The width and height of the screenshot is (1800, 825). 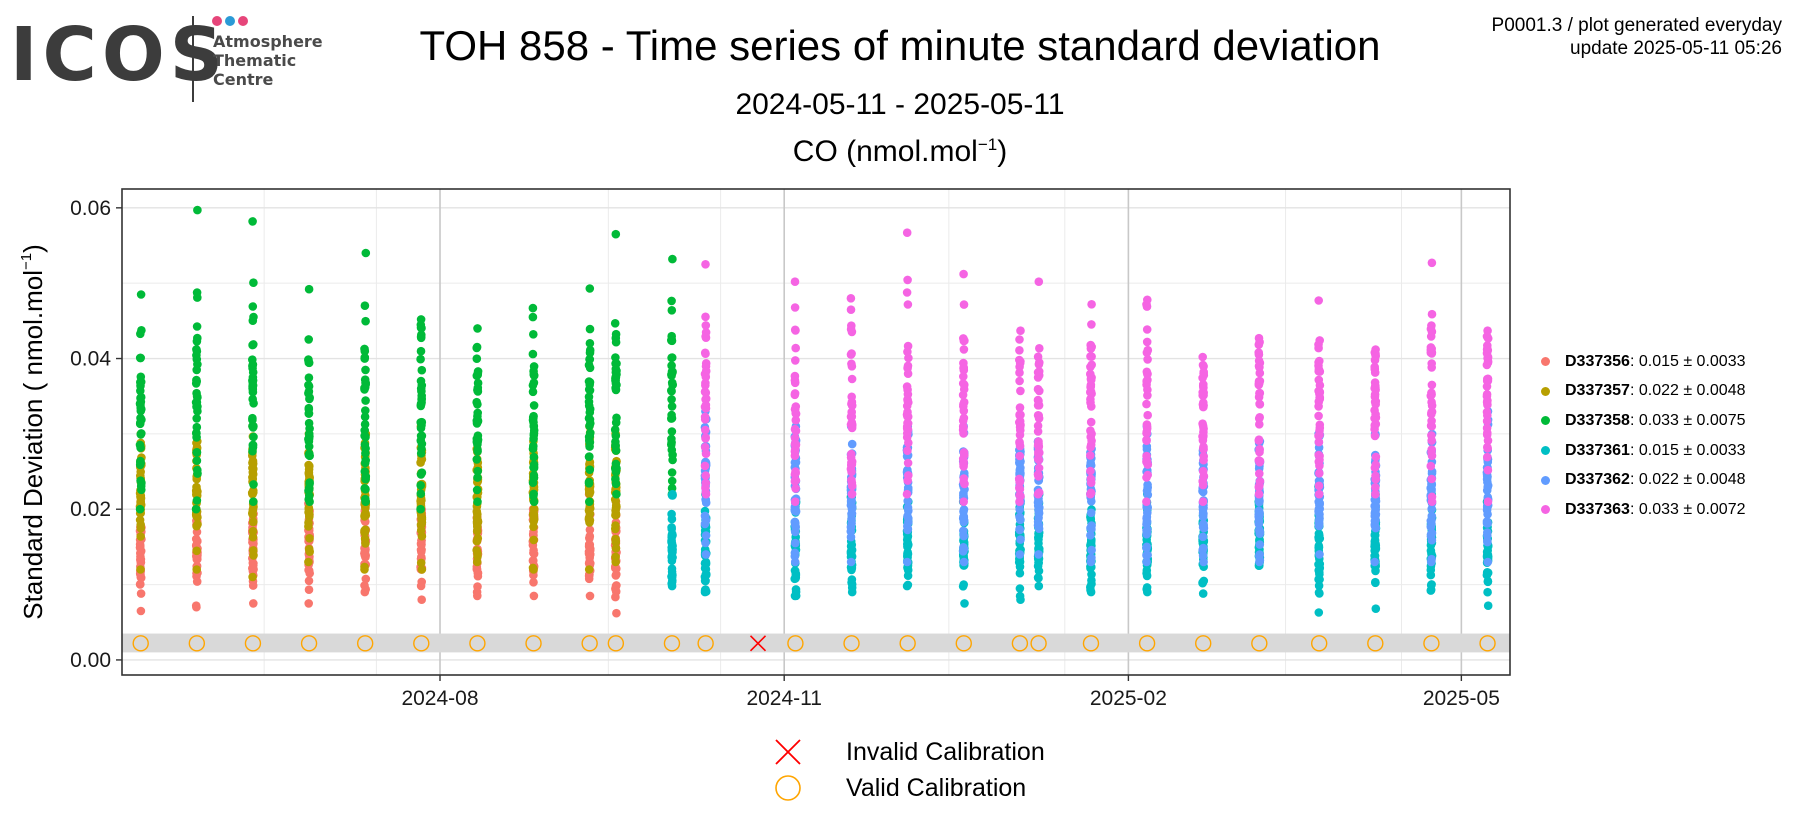 I want to click on y-axis-label: Standard Deviation ( nmol.mol−1), so click(x=33, y=432).